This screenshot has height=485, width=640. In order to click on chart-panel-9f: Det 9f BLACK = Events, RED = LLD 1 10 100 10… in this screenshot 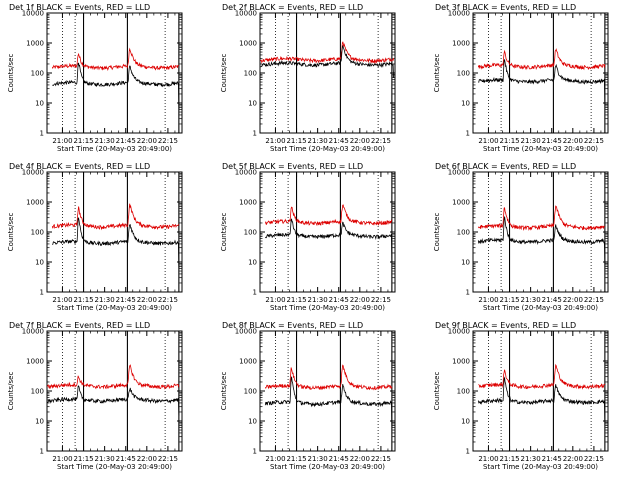, I will do `click(521, 396)`.